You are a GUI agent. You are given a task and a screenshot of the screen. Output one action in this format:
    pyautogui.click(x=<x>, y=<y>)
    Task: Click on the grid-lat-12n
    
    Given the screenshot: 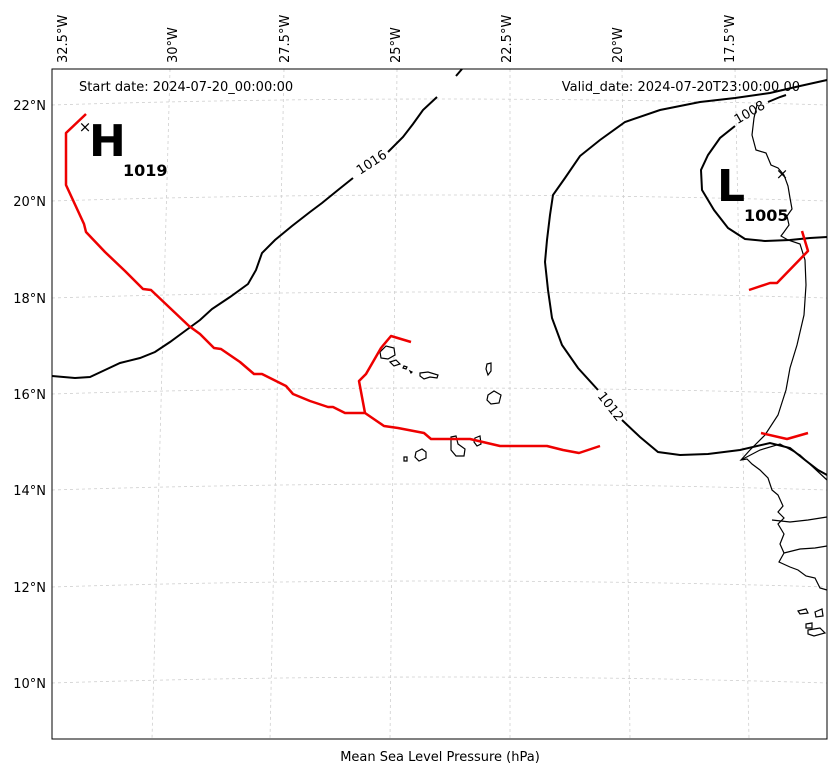 What is the action you would take?
    pyautogui.click(x=439, y=584)
    